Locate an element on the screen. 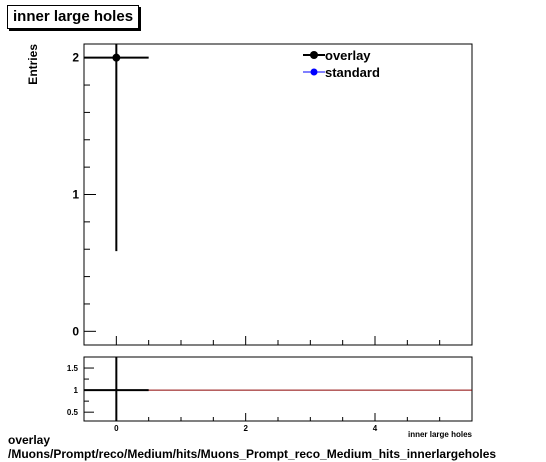  overlay-data-point is located at coordinates (116, 57).